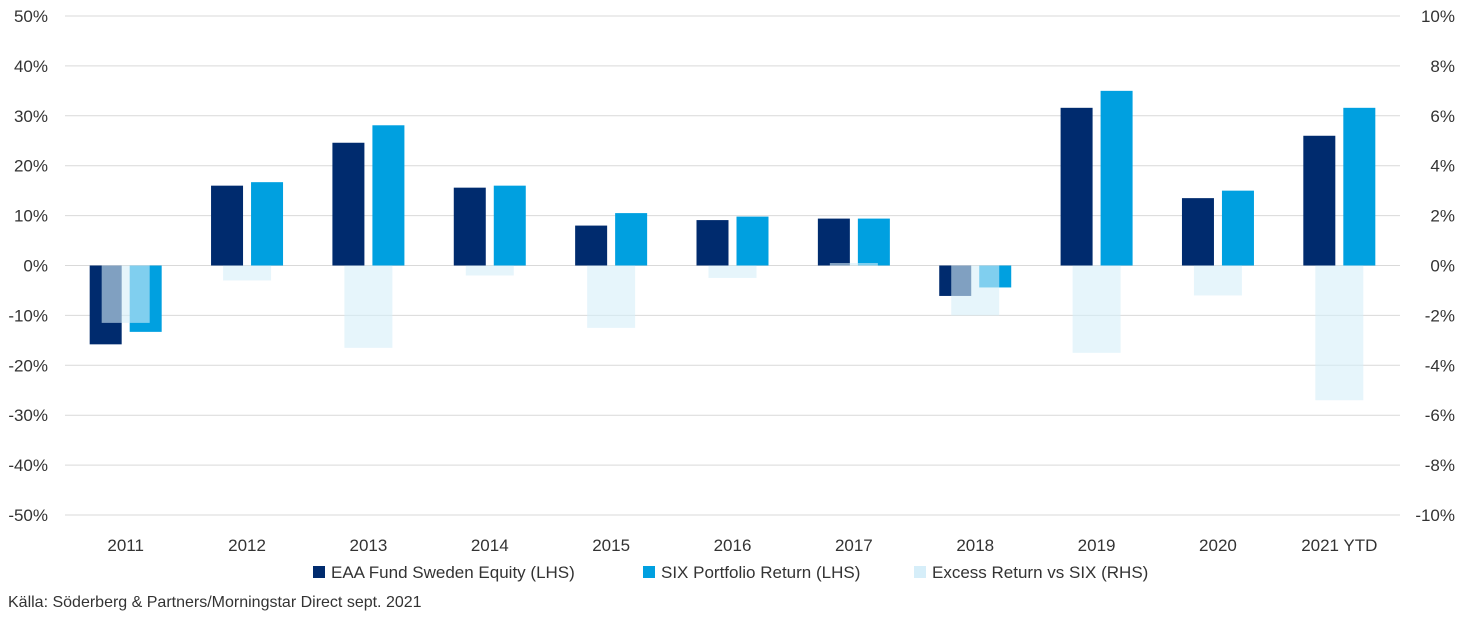  What do you see at coordinates (611, 545) in the screenshot?
I see `x-axis-tick-label: 2015` at bounding box center [611, 545].